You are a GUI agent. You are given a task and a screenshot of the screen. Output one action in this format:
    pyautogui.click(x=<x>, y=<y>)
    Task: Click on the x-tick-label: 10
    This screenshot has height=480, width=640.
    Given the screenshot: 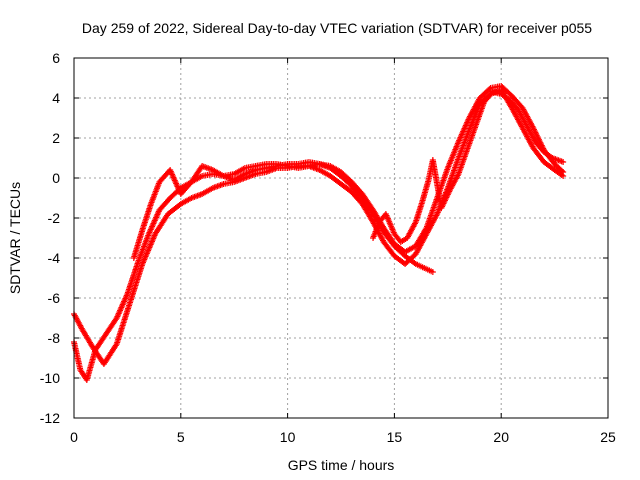 What is the action you would take?
    pyautogui.click(x=288, y=437)
    